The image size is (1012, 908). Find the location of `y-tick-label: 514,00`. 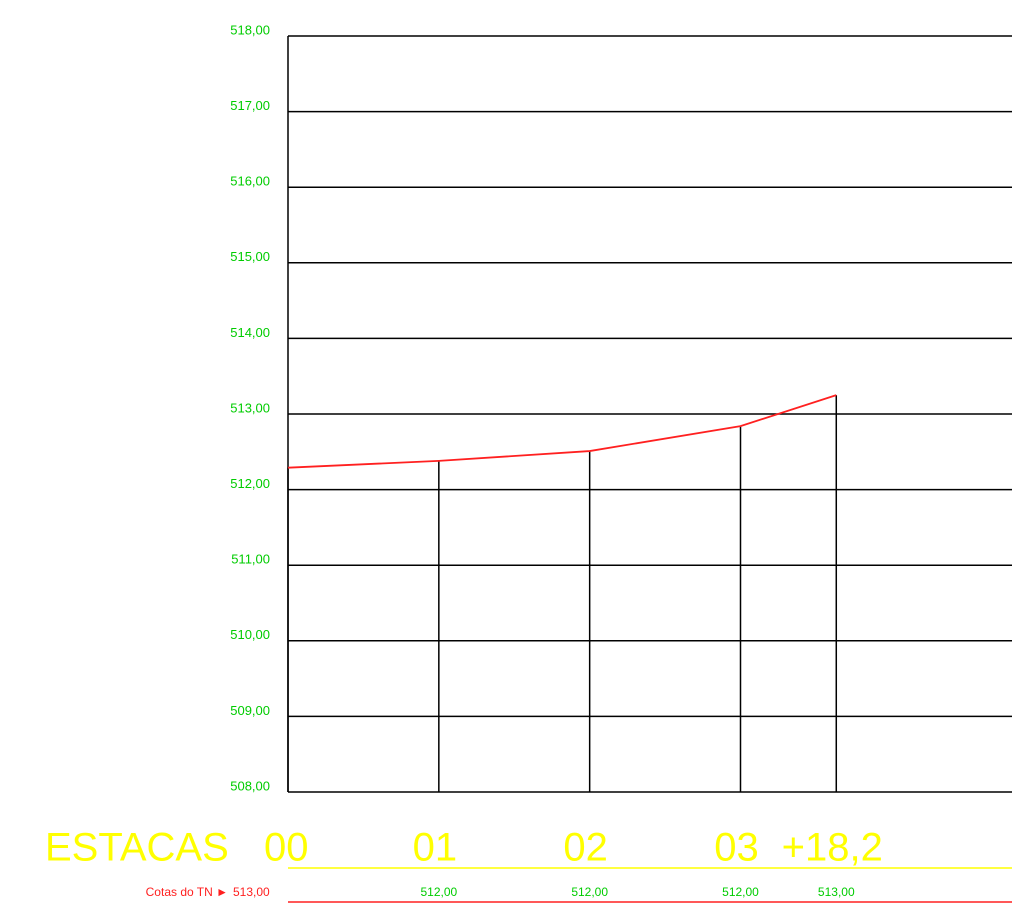

y-tick-label: 514,00 is located at coordinates (250, 332).